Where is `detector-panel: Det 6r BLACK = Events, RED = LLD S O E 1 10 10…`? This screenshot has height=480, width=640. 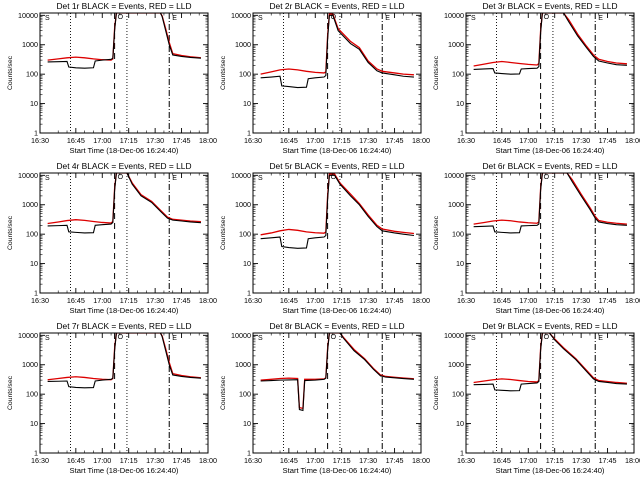
detector-panel: Det 6r BLACK = Events, RED = LLD S O E 1 10 10… is located at coordinates (536, 238).